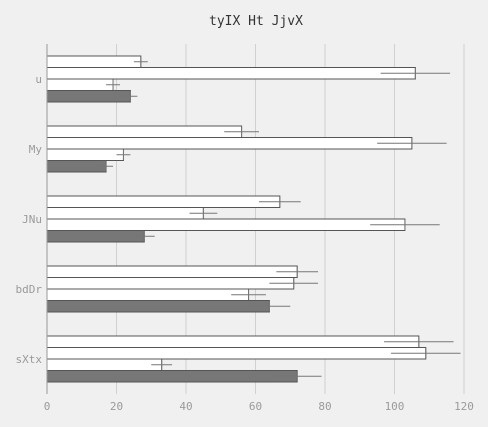  What do you see at coordinates (324, 406) in the screenshot?
I see `x-tick-label-4: 80` at bounding box center [324, 406].